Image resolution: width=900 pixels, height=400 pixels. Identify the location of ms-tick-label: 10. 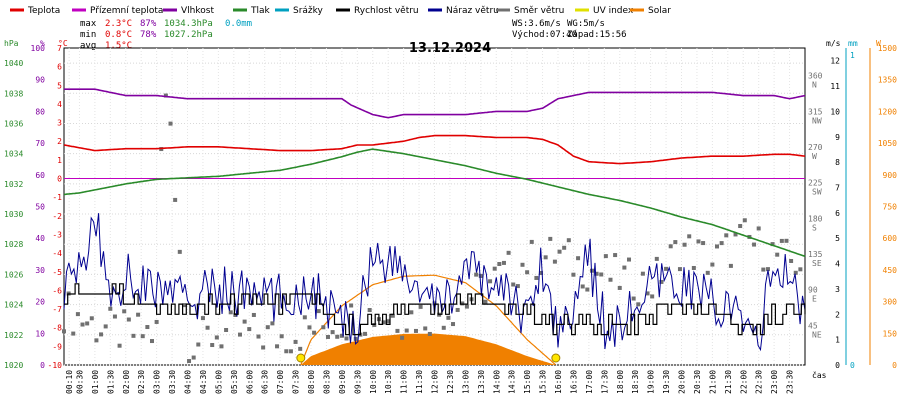
(835, 111).